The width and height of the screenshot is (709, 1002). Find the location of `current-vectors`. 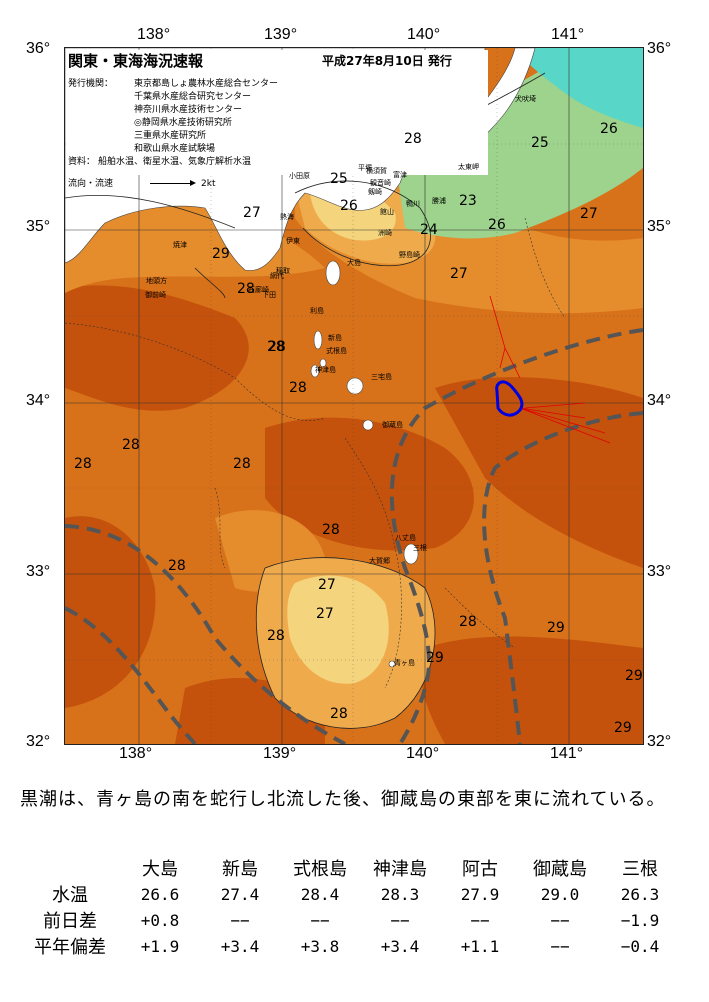

current-vectors is located at coordinates (550, 369).